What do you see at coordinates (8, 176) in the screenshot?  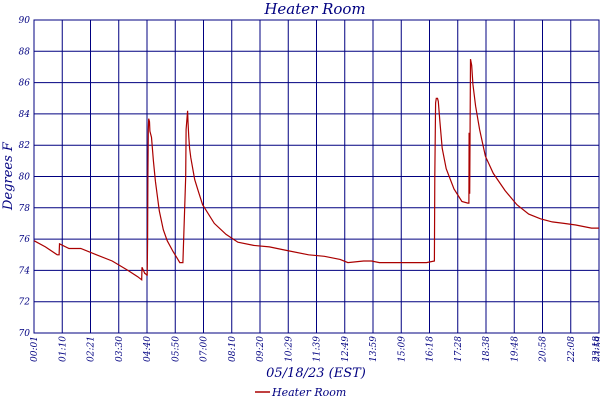 I see `y-axis-label: Degrees F` at bounding box center [8, 176].